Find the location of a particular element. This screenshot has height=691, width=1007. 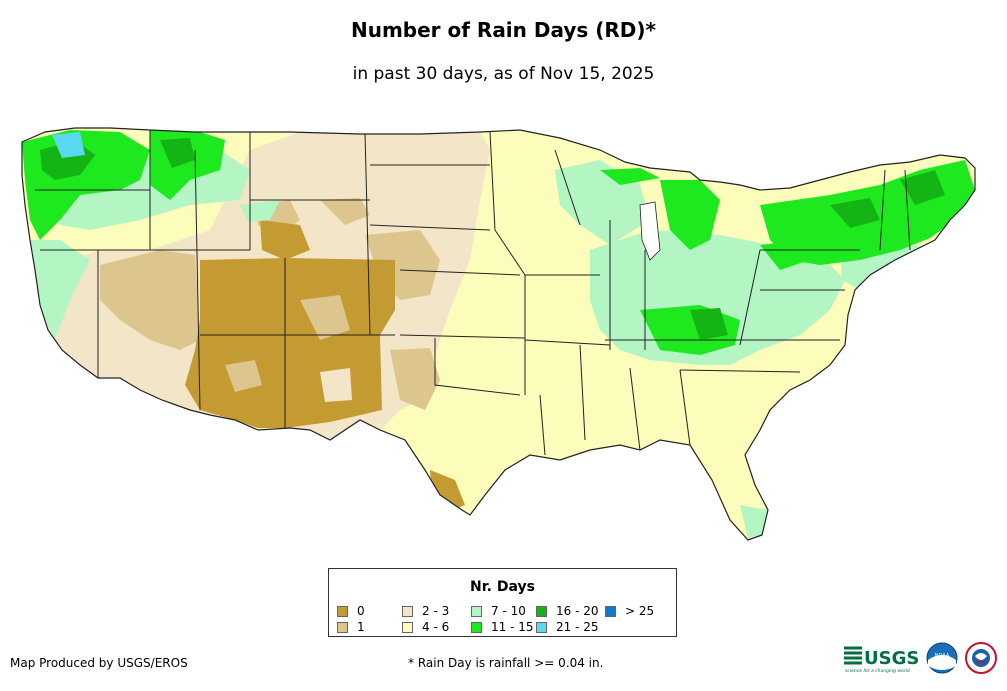

legend-label: 2 - 3 is located at coordinates (436, 611).